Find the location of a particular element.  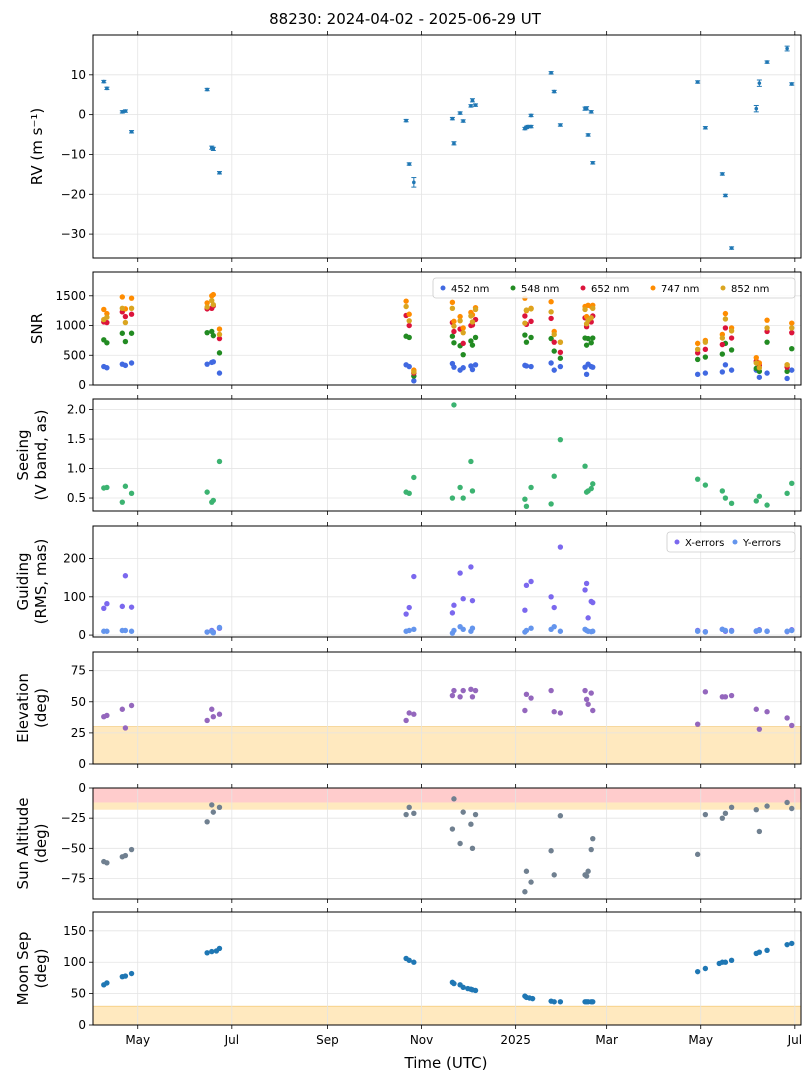

y-axis-label: SNR is located at coordinates (37, 328).